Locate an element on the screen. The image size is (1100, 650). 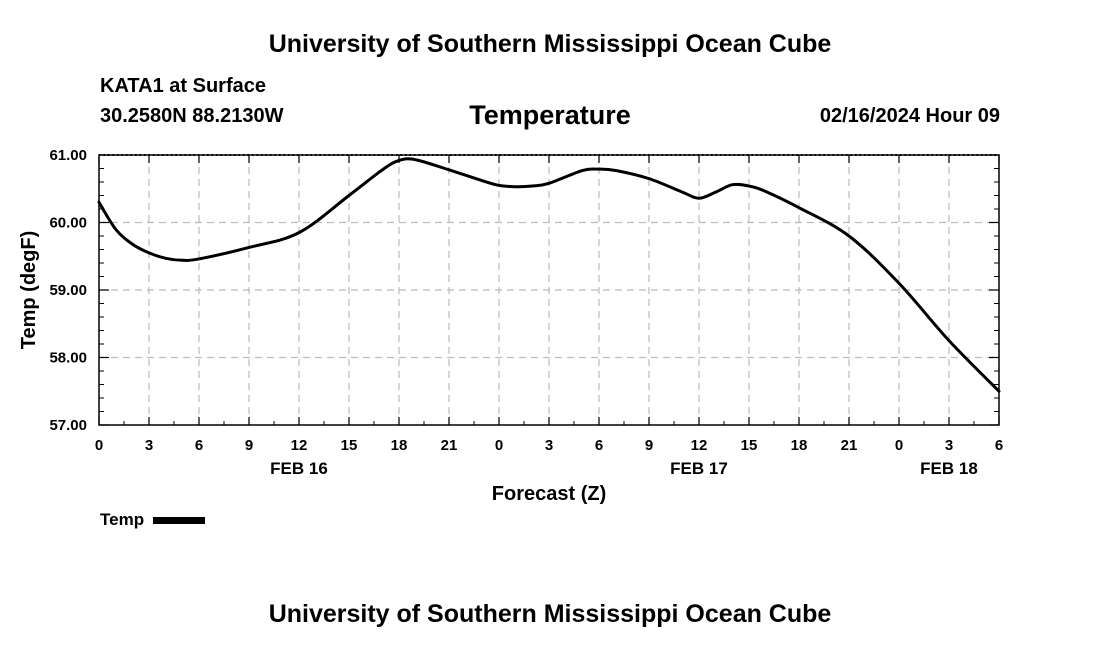
date-label: FEB 18 is located at coordinates (949, 468).